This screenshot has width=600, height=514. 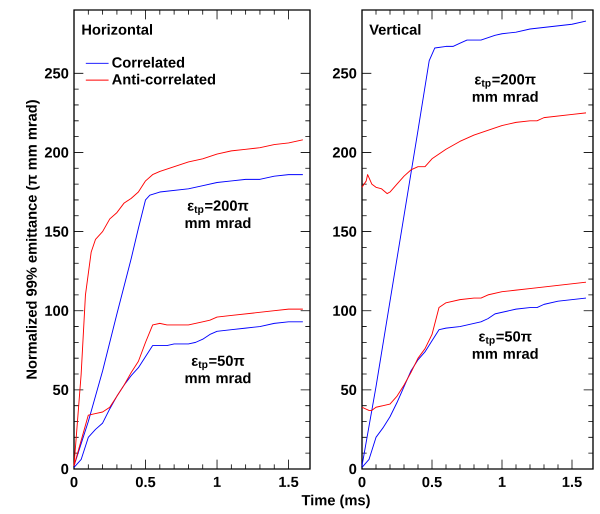 What do you see at coordinates (148, 62) in the screenshot?
I see `legend-label: Correlated` at bounding box center [148, 62].